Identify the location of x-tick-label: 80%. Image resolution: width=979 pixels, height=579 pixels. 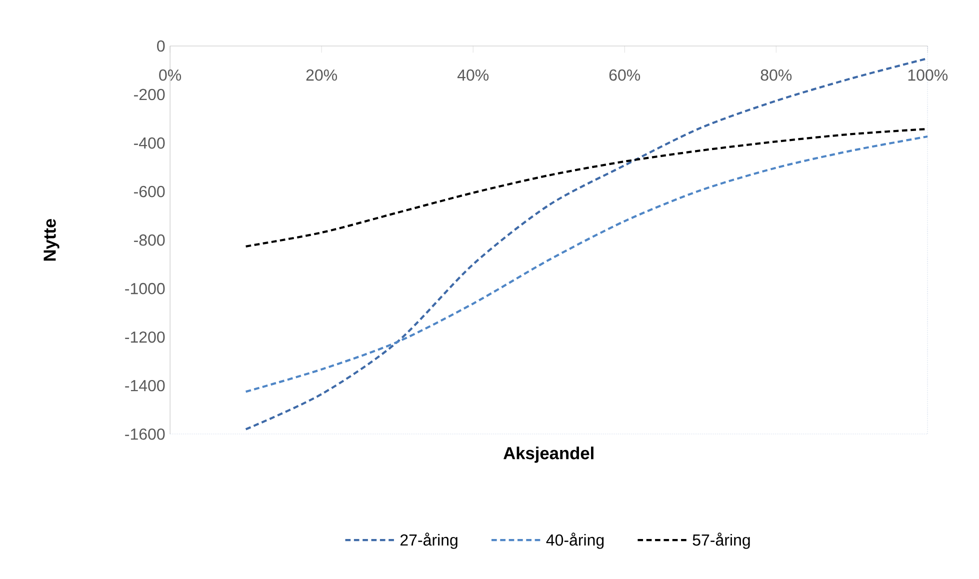
(776, 75).